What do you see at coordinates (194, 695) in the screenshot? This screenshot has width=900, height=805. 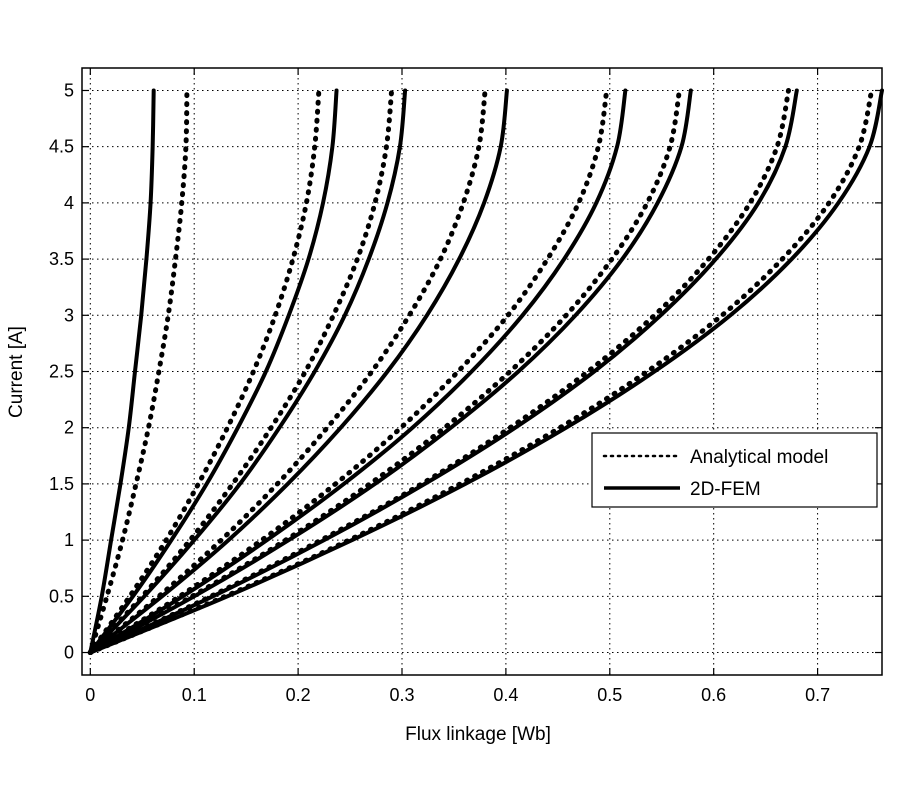 I see `x-tick-label: 0.1` at bounding box center [194, 695].